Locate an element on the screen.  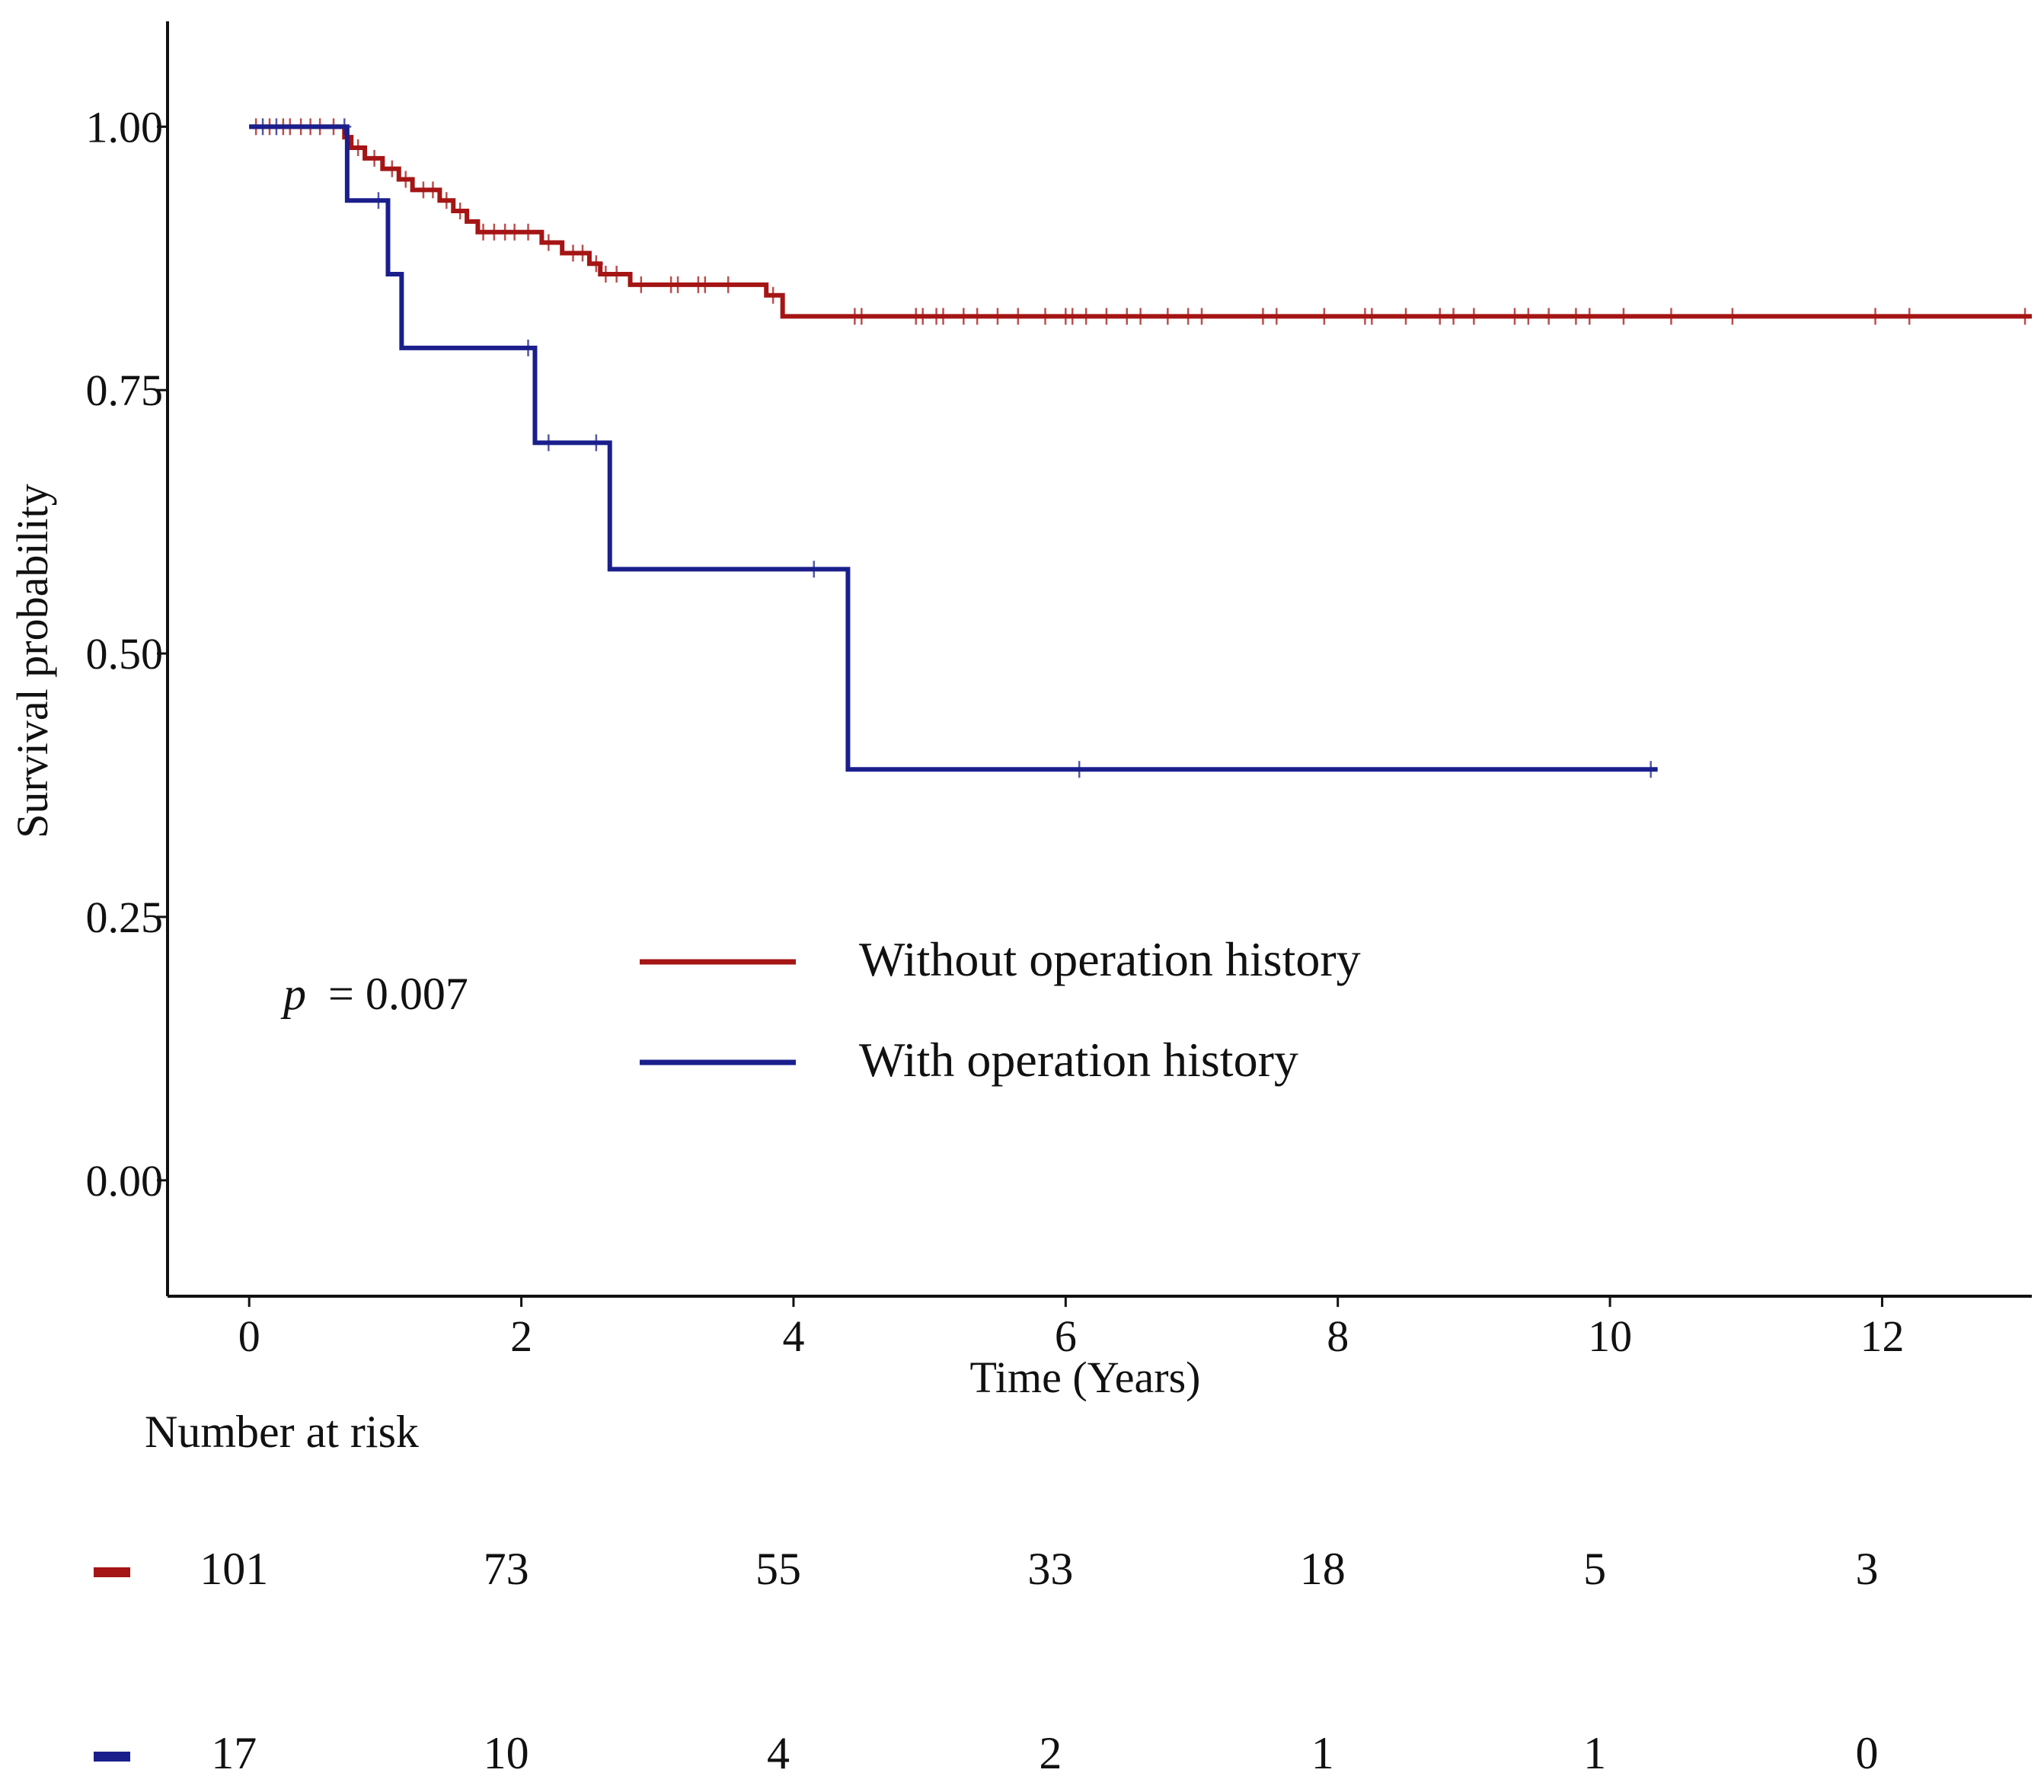
risk-count: 4 is located at coordinates (778, 1753).